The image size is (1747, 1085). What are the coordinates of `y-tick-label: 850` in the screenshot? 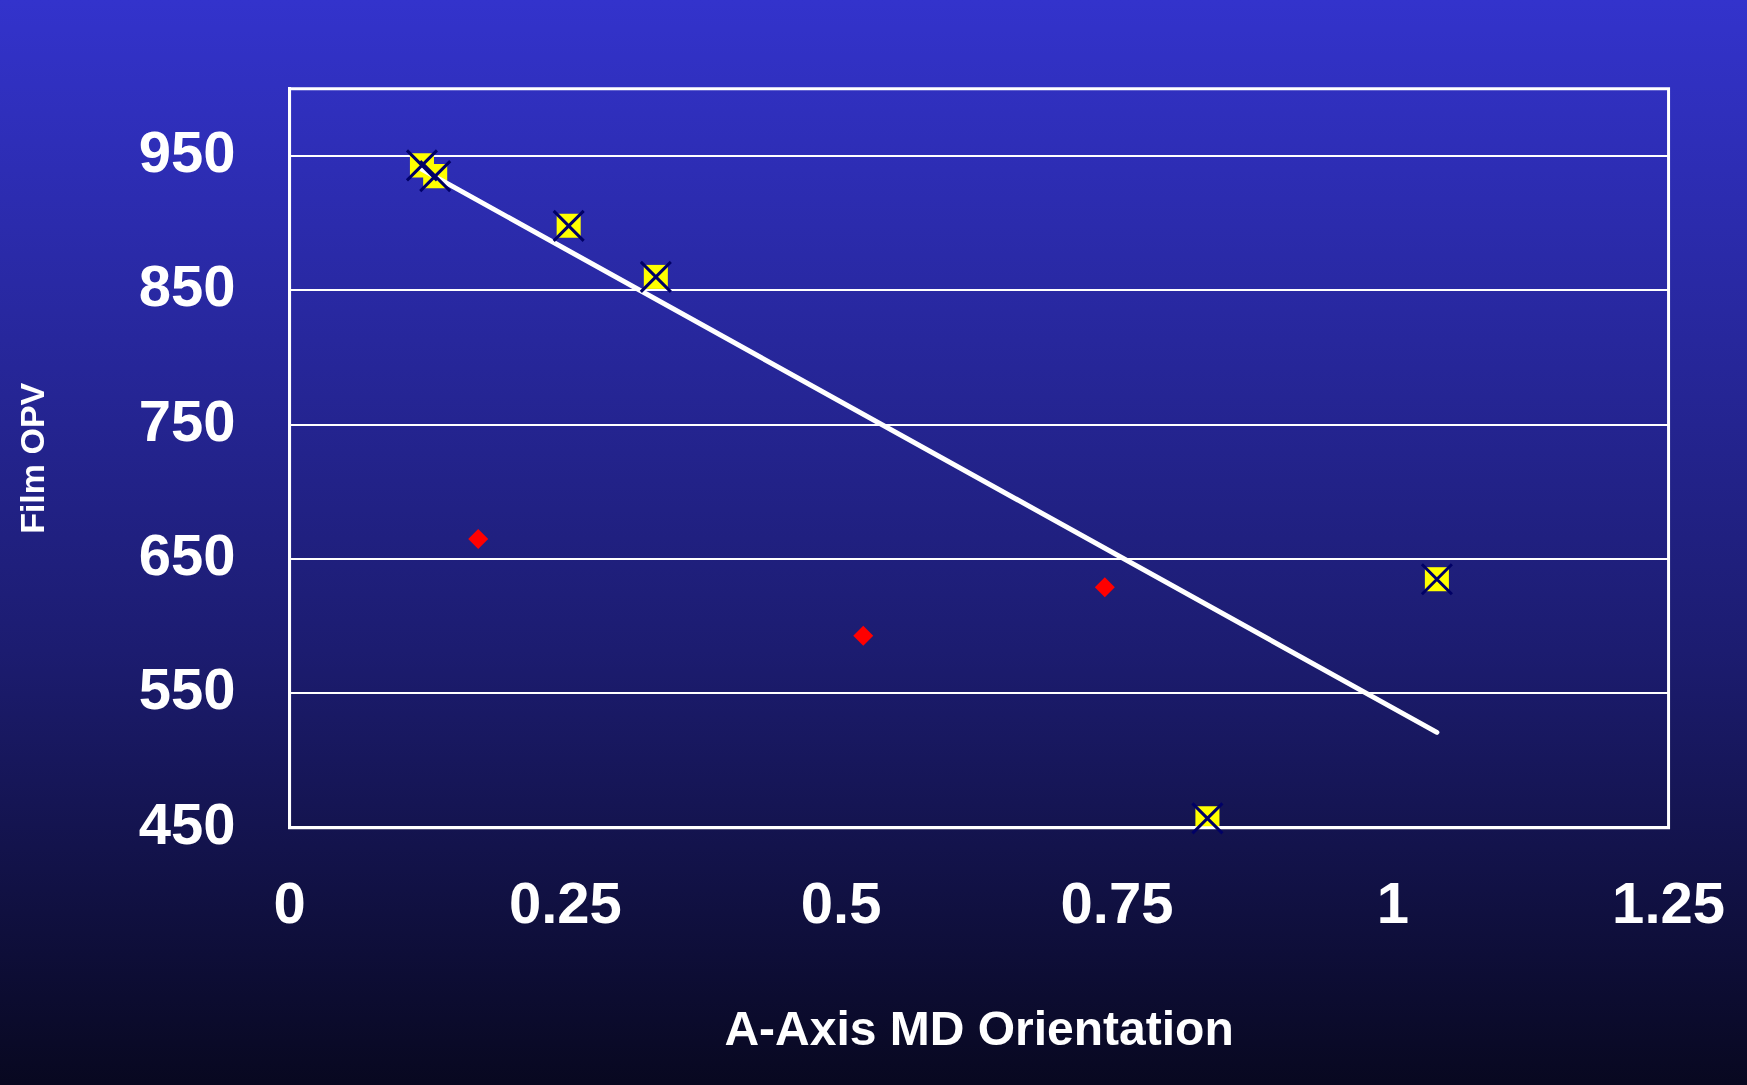 It's located at (187, 286).